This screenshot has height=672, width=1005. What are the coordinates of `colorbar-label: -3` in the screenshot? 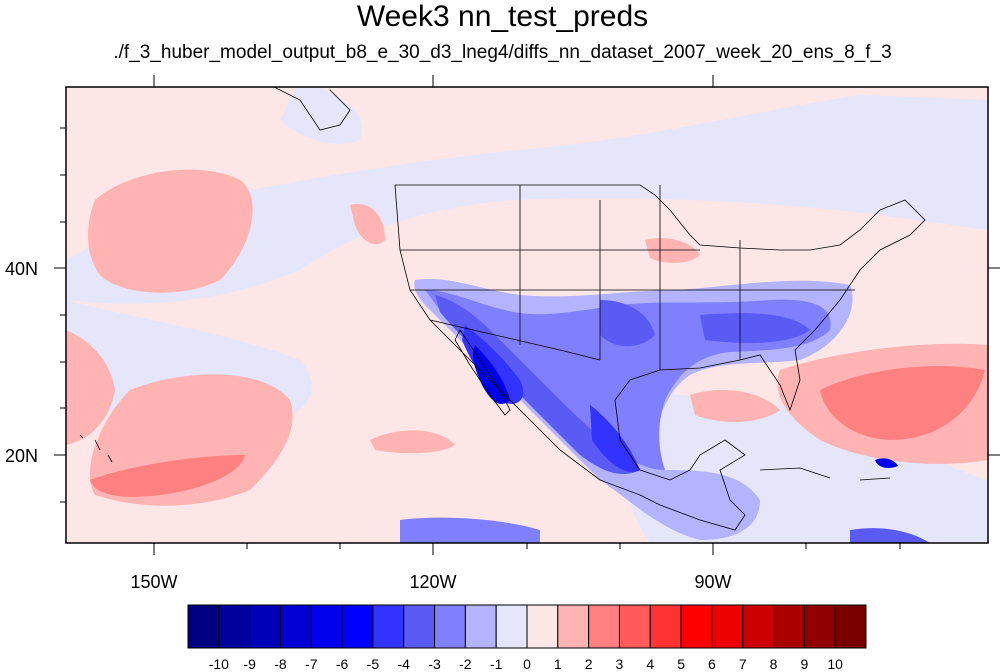 It's located at (434, 664).